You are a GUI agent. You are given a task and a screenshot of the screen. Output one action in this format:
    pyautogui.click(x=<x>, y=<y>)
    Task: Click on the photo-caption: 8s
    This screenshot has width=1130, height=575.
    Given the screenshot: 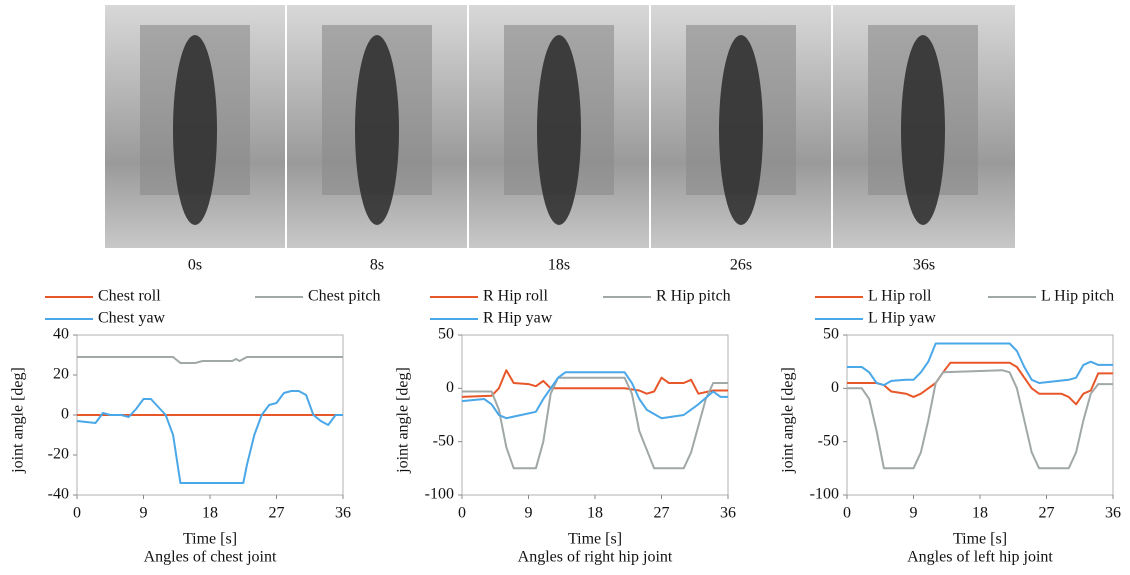 What is the action you would take?
    pyautogui.click(x=377, y=265)
    